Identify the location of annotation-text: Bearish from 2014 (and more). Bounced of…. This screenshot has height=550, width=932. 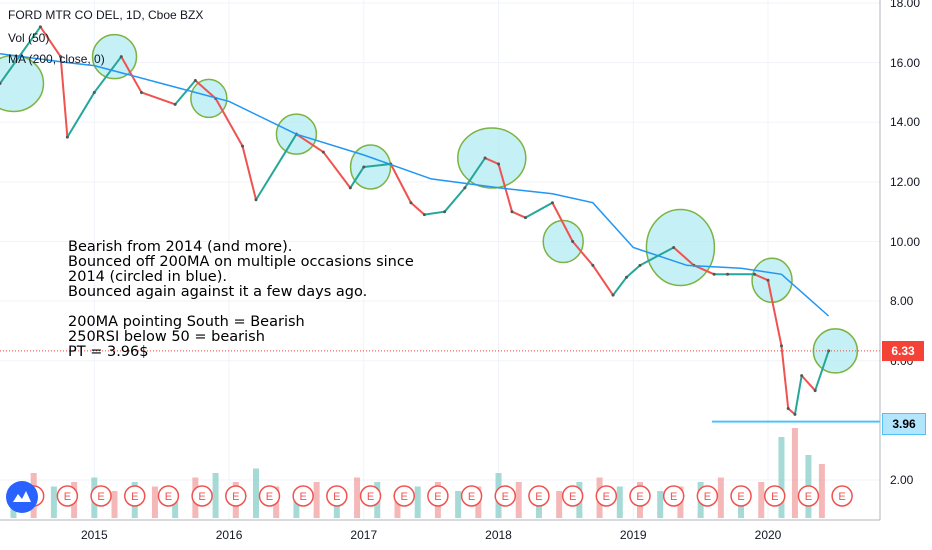
(241, 299).